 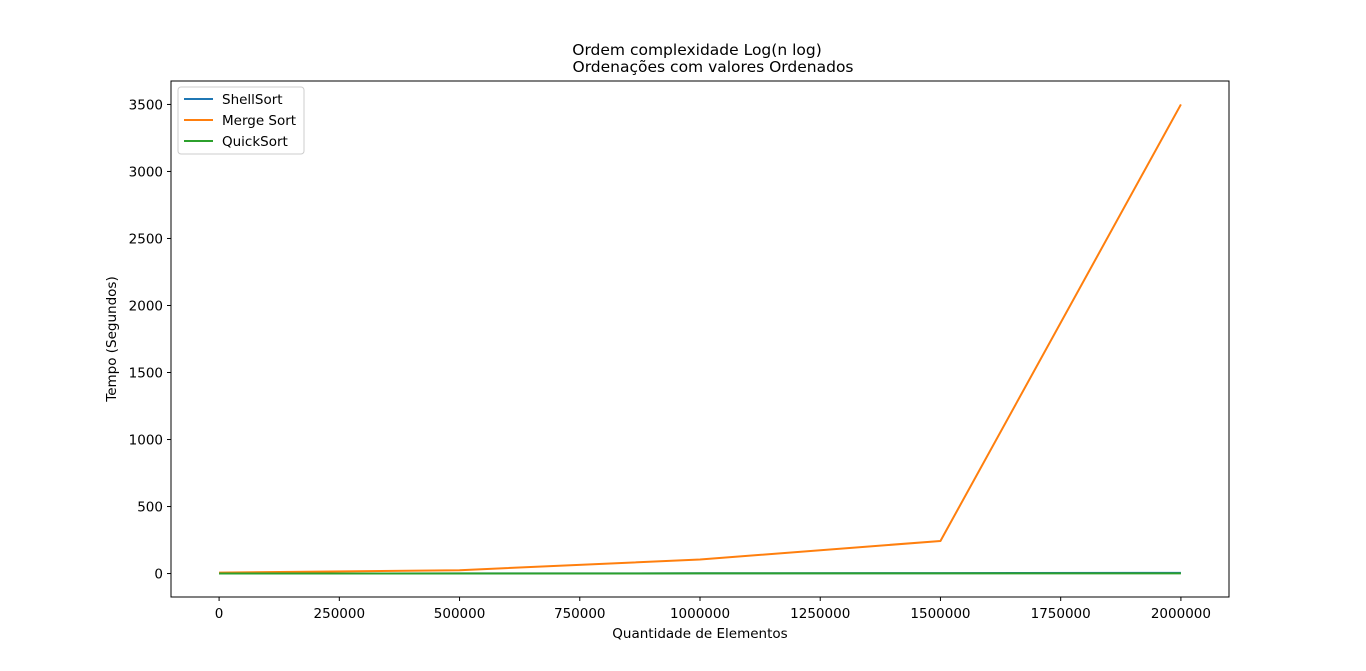 What do you see at coordinates (219, 614) in the screenshot?
I see `x-tick-label: 0` at bounding box center [219, 614].